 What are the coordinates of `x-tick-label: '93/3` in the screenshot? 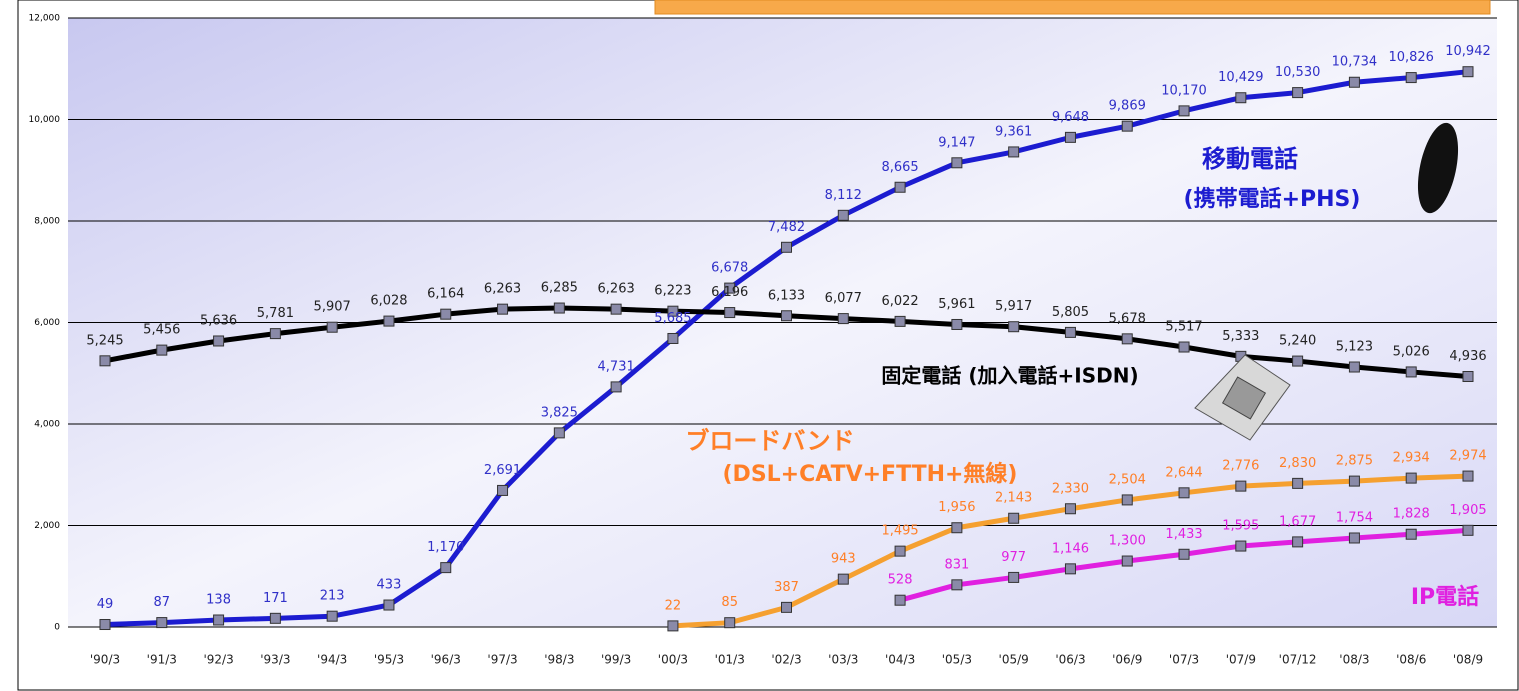 It's located at (275, 660).